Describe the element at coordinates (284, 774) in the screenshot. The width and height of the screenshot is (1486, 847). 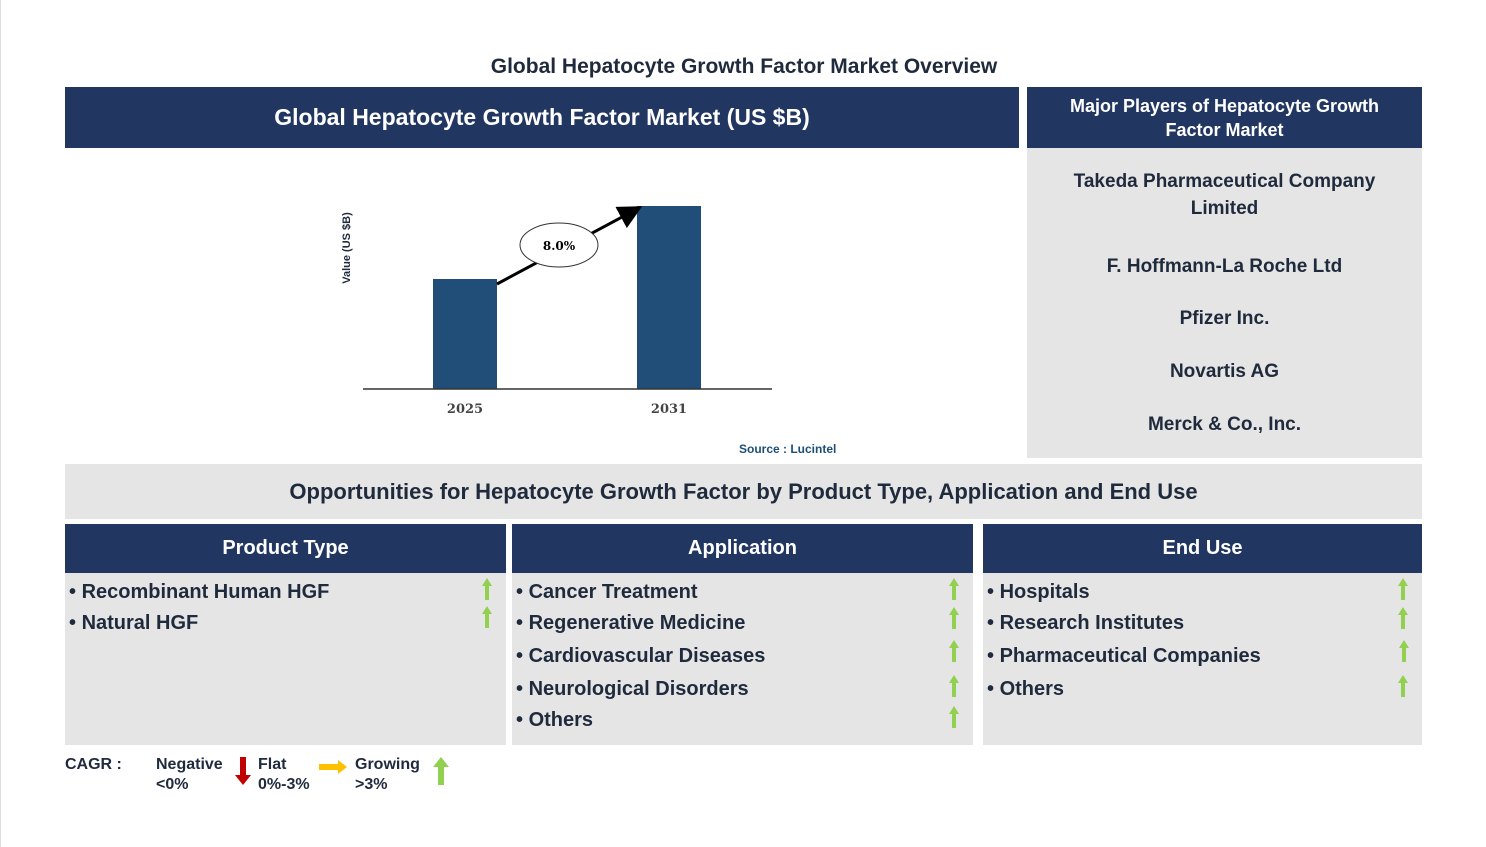
I see `legend-flat: Flat 0%-3%` at that location.